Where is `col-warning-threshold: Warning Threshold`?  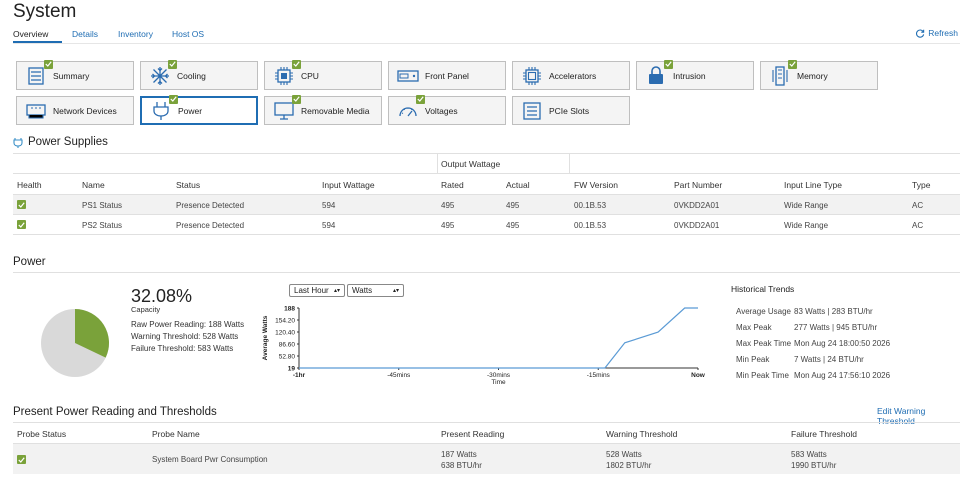 col-warning-threshold: Warning Threshold is located at coordinates (642, 434).